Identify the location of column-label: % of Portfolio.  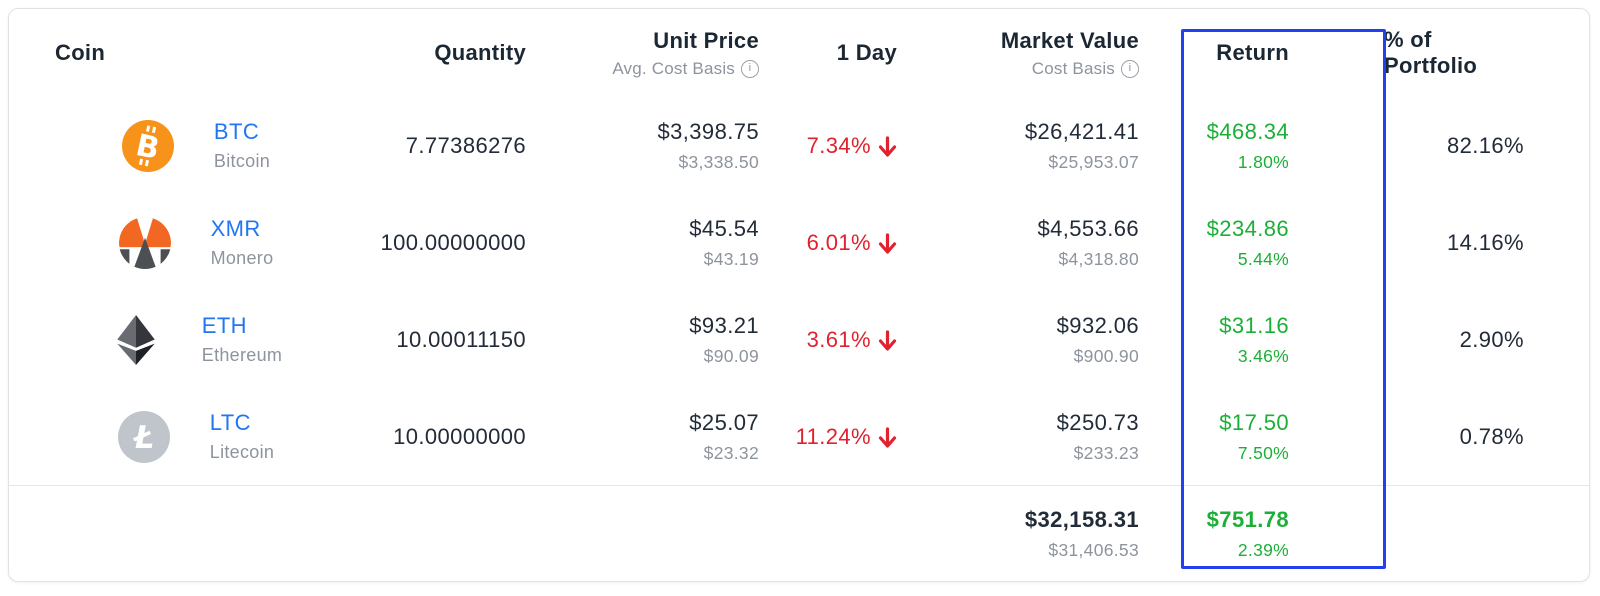
(1431, 52).